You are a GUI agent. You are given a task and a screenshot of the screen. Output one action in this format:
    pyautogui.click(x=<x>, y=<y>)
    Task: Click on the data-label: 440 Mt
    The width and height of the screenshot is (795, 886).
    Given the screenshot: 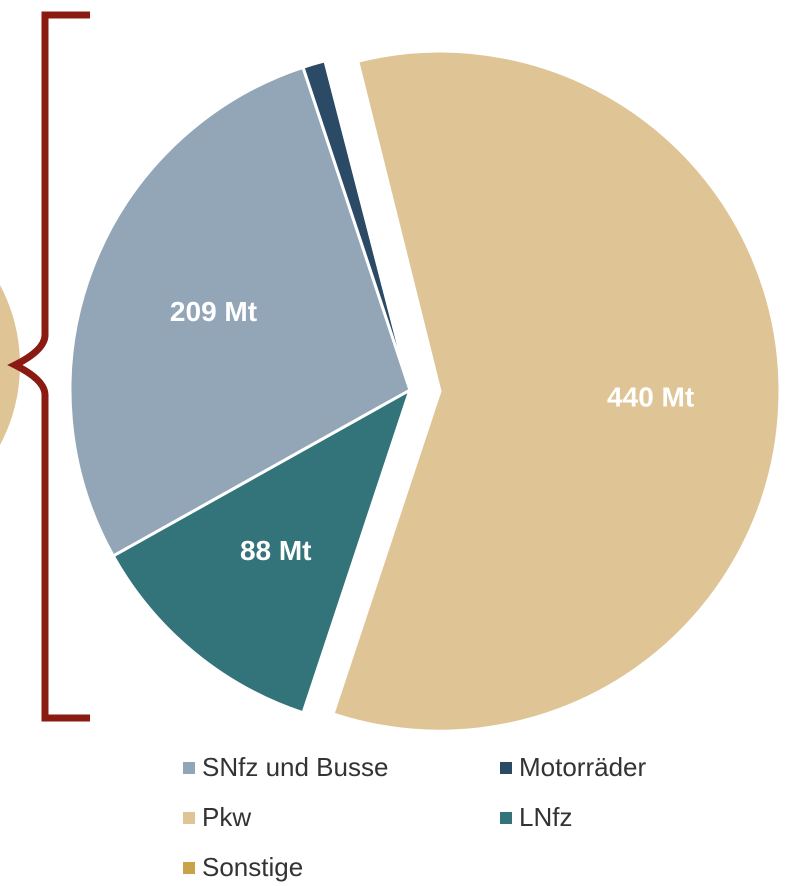 What is the action you would take?
    pyautogui.click(x=650, y=396)
    